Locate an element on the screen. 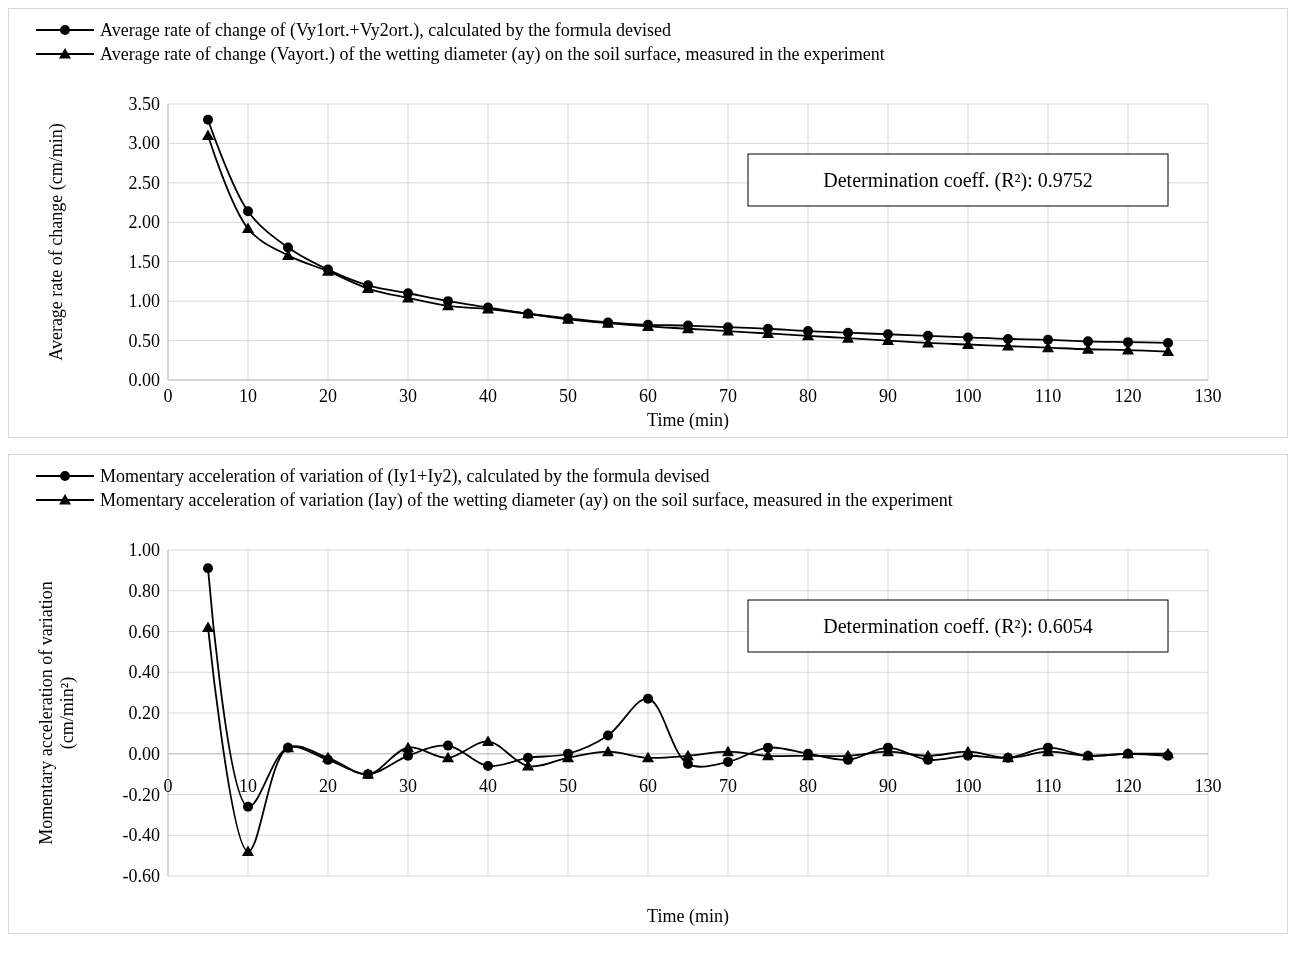 The image size is (1300, 965). y-tick-label: 3.00 is located at coordinates (144, 143).